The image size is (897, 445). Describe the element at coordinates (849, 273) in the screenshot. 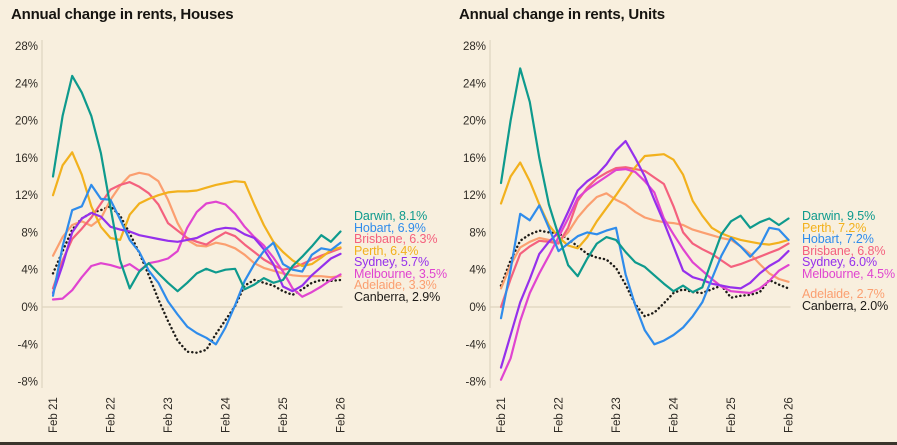

I see `legend-item-melbourne: Melbourne, 4.5%` at that location.